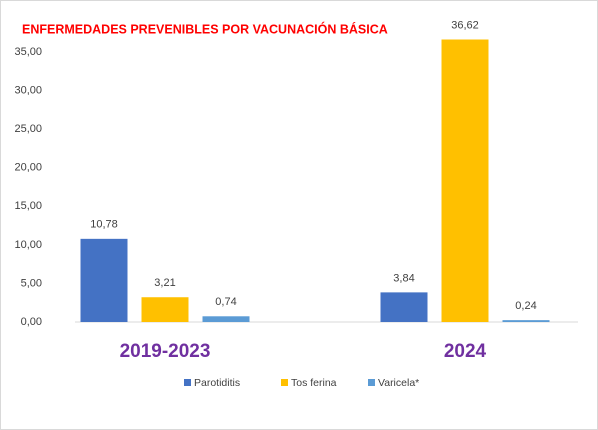 This screenshot has height=430, width=598. What do you see at coordinates (225, 302) in the screenshot?
I see `data-label: 0,74` at bounding box center [225, 302].